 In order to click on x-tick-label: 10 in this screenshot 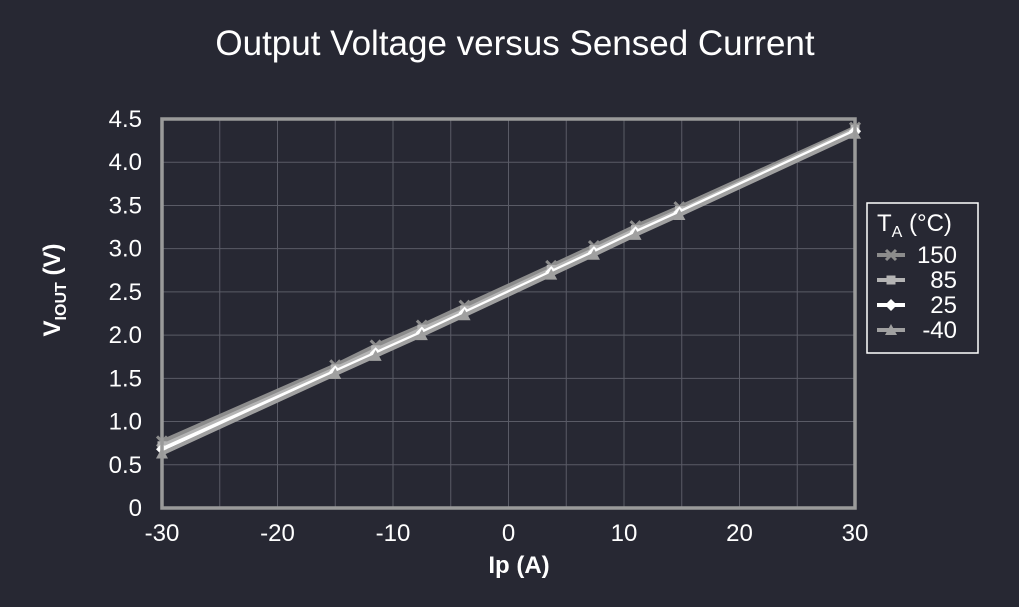, I will do `click(624, 533)`.